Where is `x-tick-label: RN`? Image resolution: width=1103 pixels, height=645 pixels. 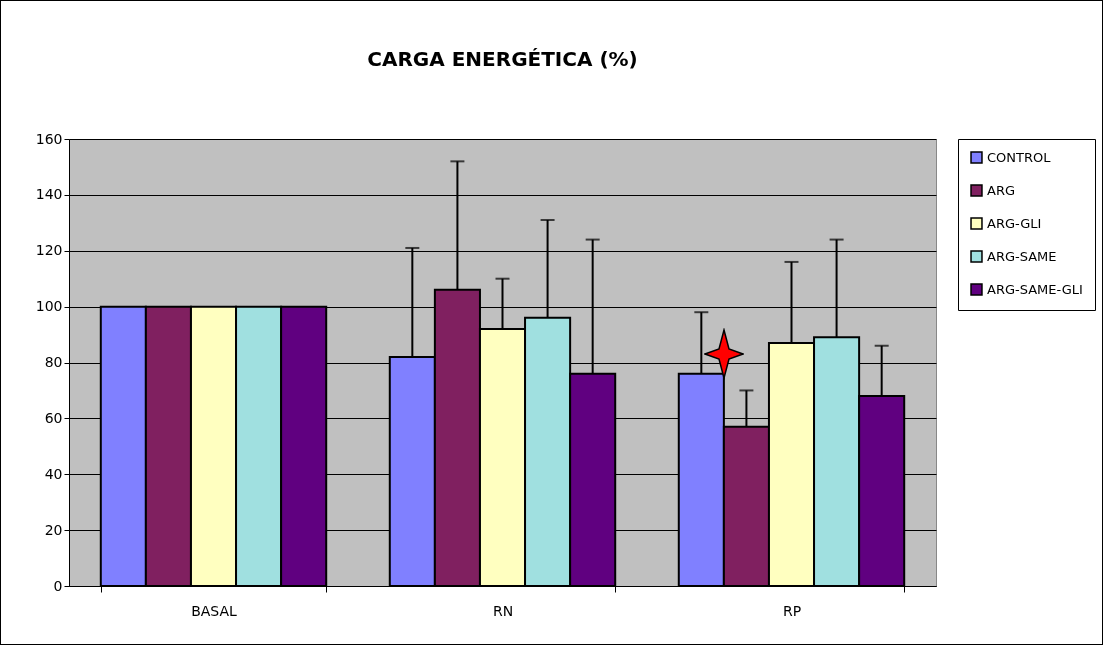 x-tick-label: RN is located at coordinates (503, 610).